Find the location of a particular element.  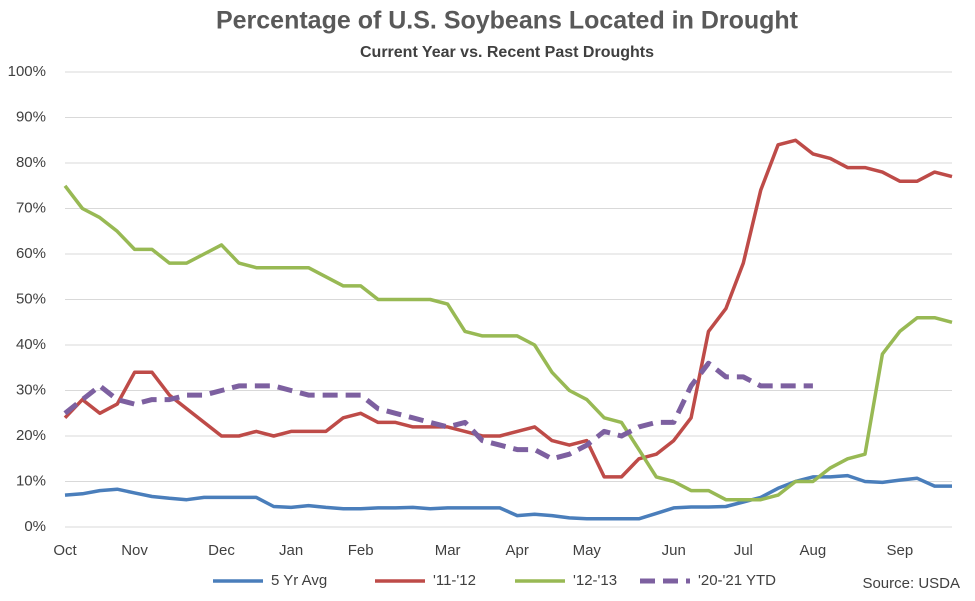

source-note: Source: USDA is located at coordinates (911, 583).